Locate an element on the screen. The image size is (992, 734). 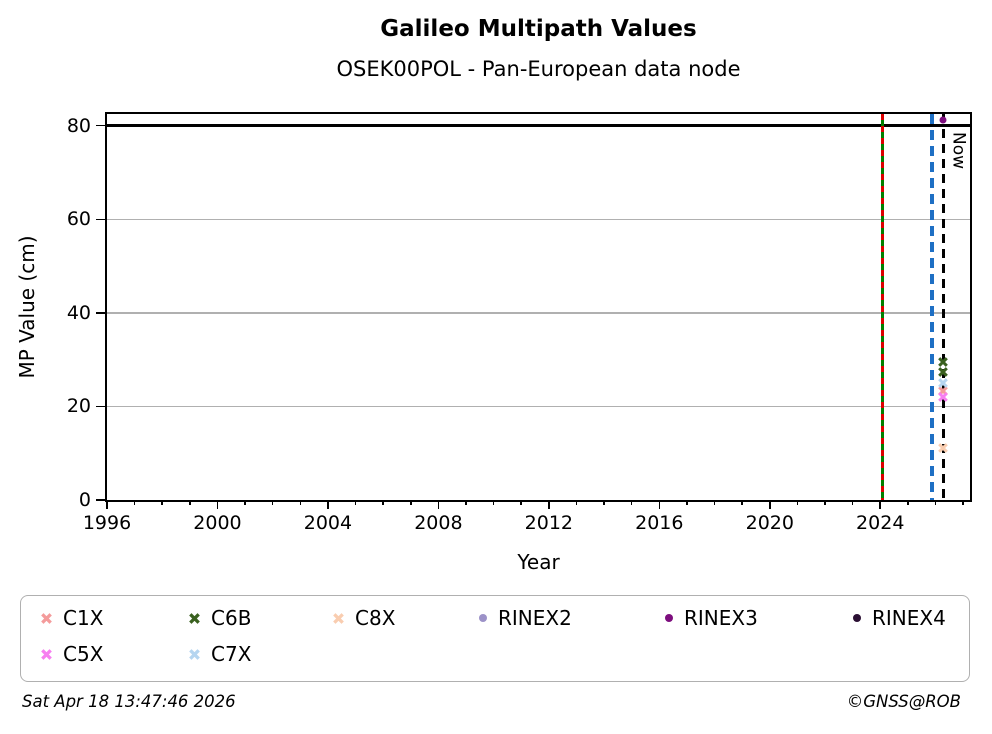
x-tick-1996 is located at coordinates (107, 504).